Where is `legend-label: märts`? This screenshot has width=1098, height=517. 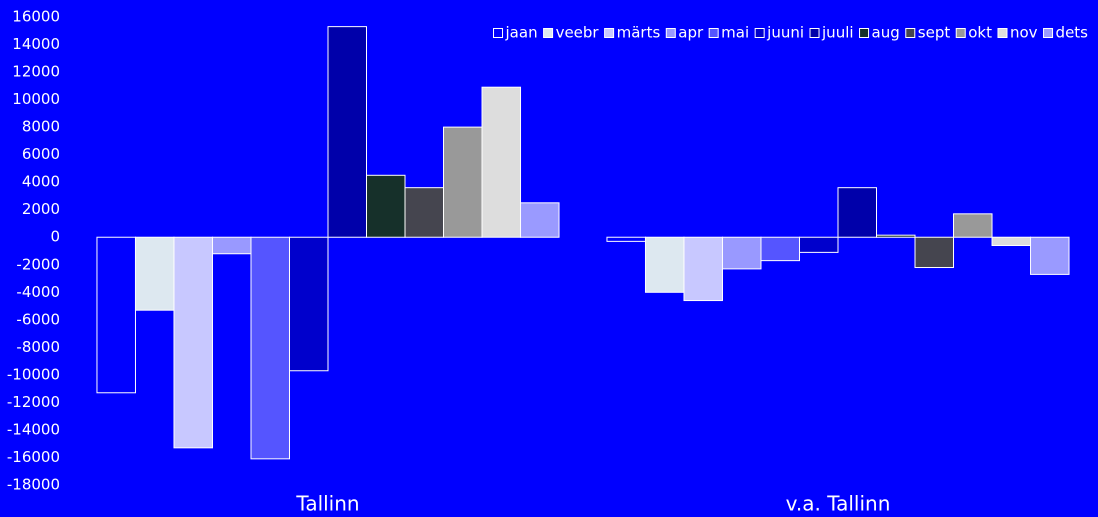 legend-label: märts is located at coordinates (639, 33).